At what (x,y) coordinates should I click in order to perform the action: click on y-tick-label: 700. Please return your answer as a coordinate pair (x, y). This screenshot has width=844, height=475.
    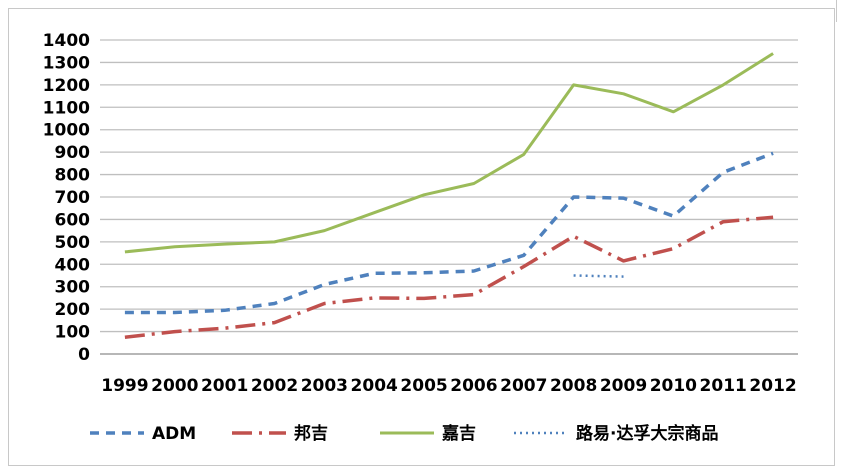
    Looking at the image, I should click on (73, 198).